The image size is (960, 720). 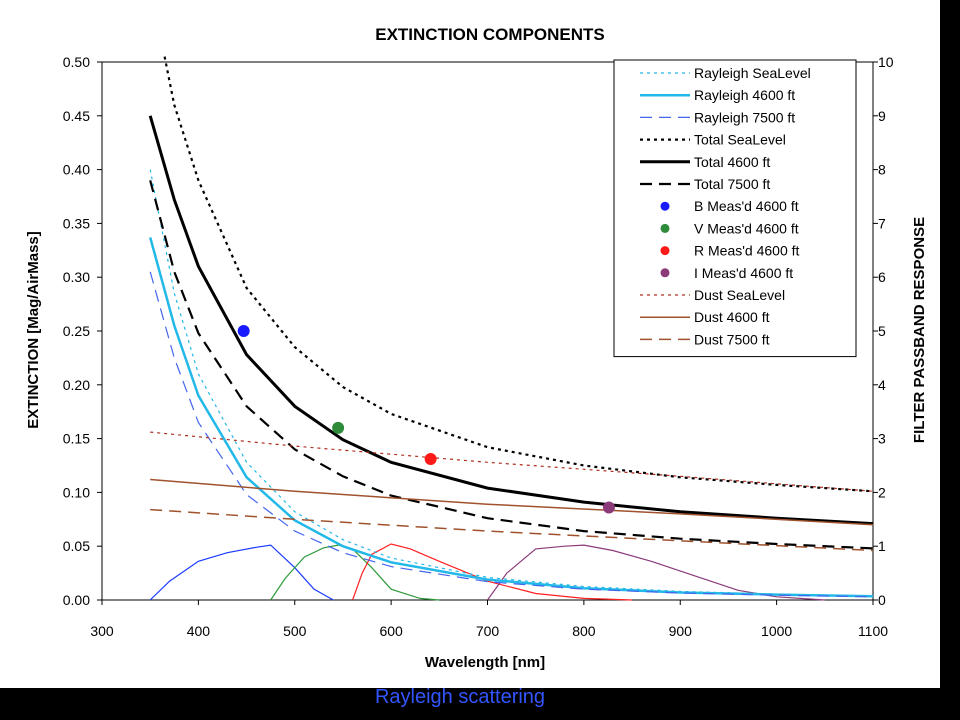 What do you see at coordinates (747, 251) in the screenshot?
I see `legend-label: R Meas'd 4600 ft` at bounding box center [747, 251].